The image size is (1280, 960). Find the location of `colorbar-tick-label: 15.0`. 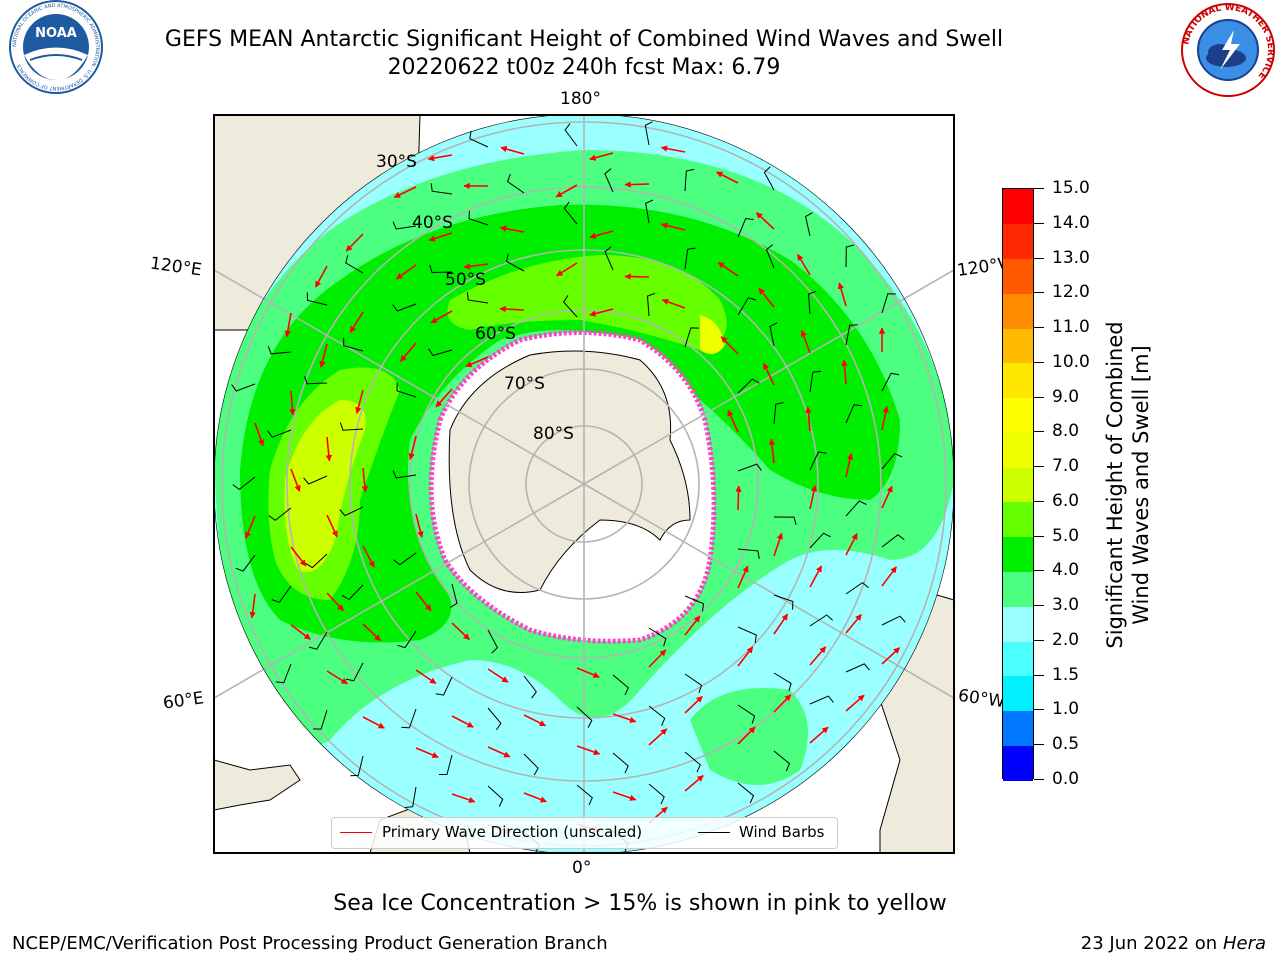

colorbar-tick-label: 15.0 is located at coordinates (1071, 188).